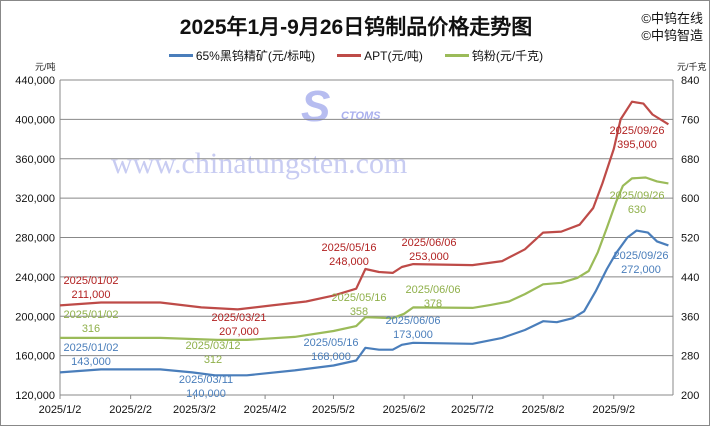 This screenshot has height=426, width=710. What do you see at coordinates (637, 145) in the screenshot?
I see `annotation-value: 395,000` at bounding box center [637, 145].